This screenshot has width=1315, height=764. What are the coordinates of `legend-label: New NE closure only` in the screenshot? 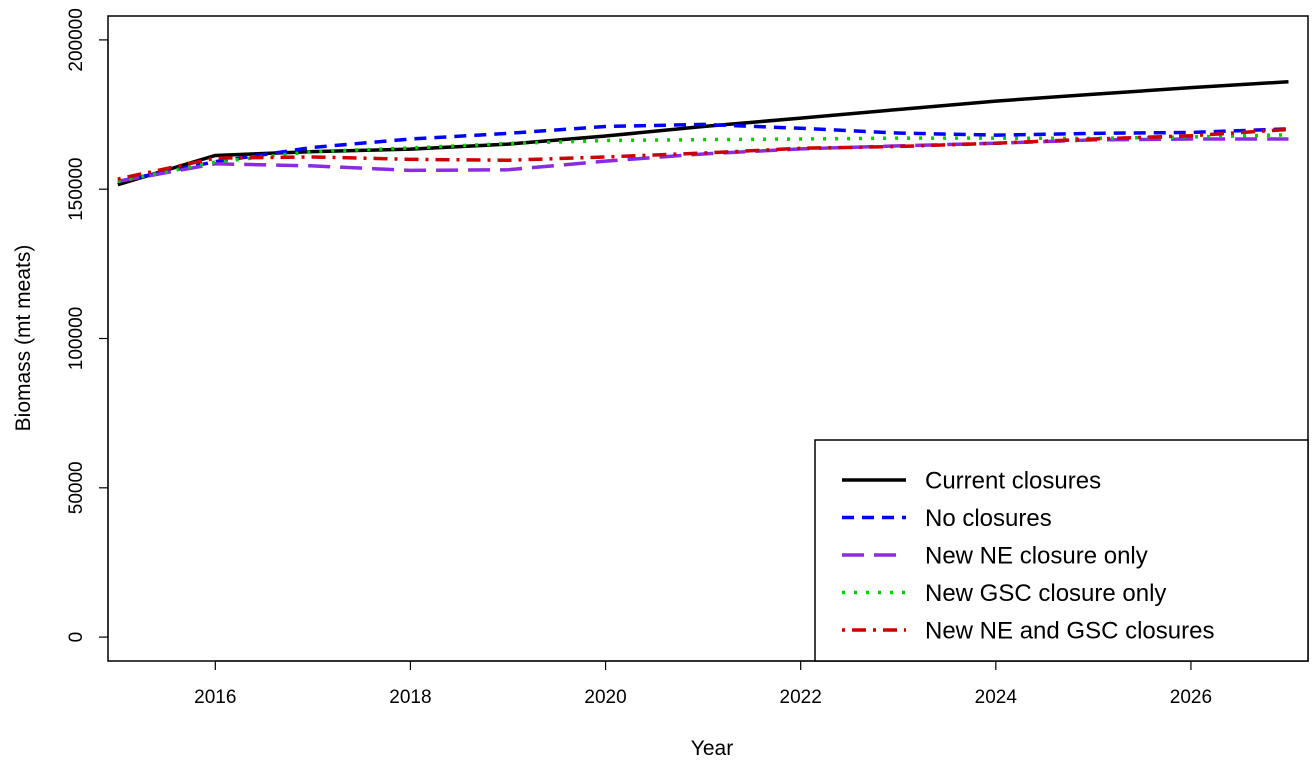 It's located at (1036, 556).